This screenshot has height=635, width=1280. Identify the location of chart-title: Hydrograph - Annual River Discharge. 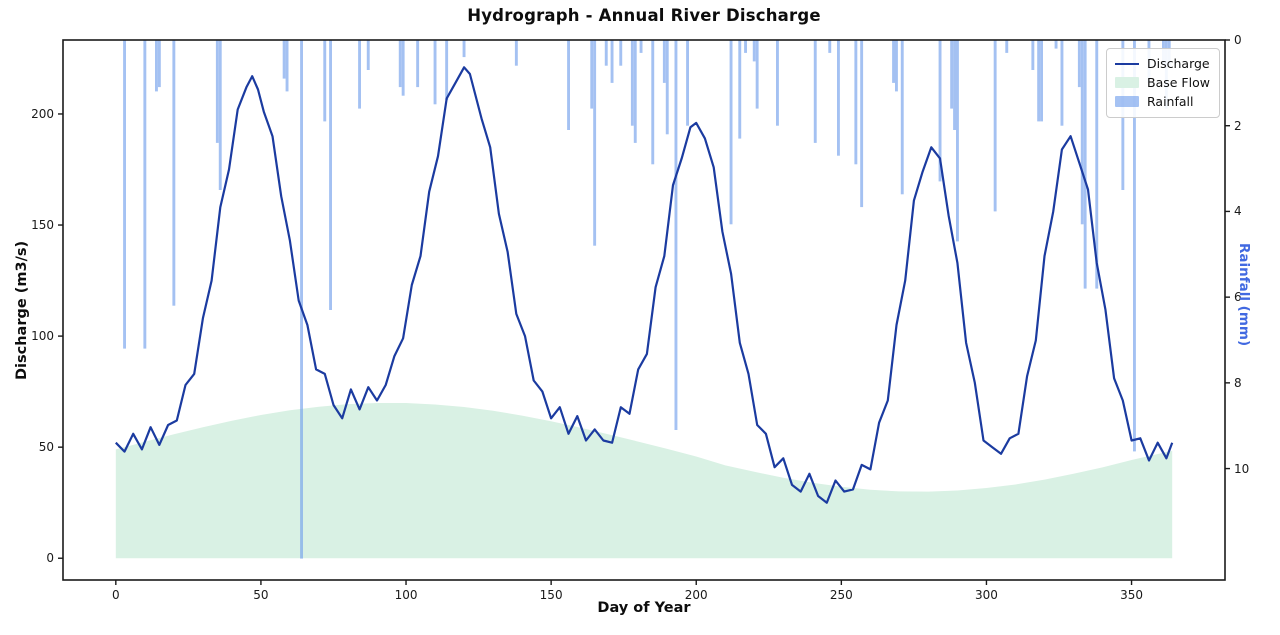
(644, 15).